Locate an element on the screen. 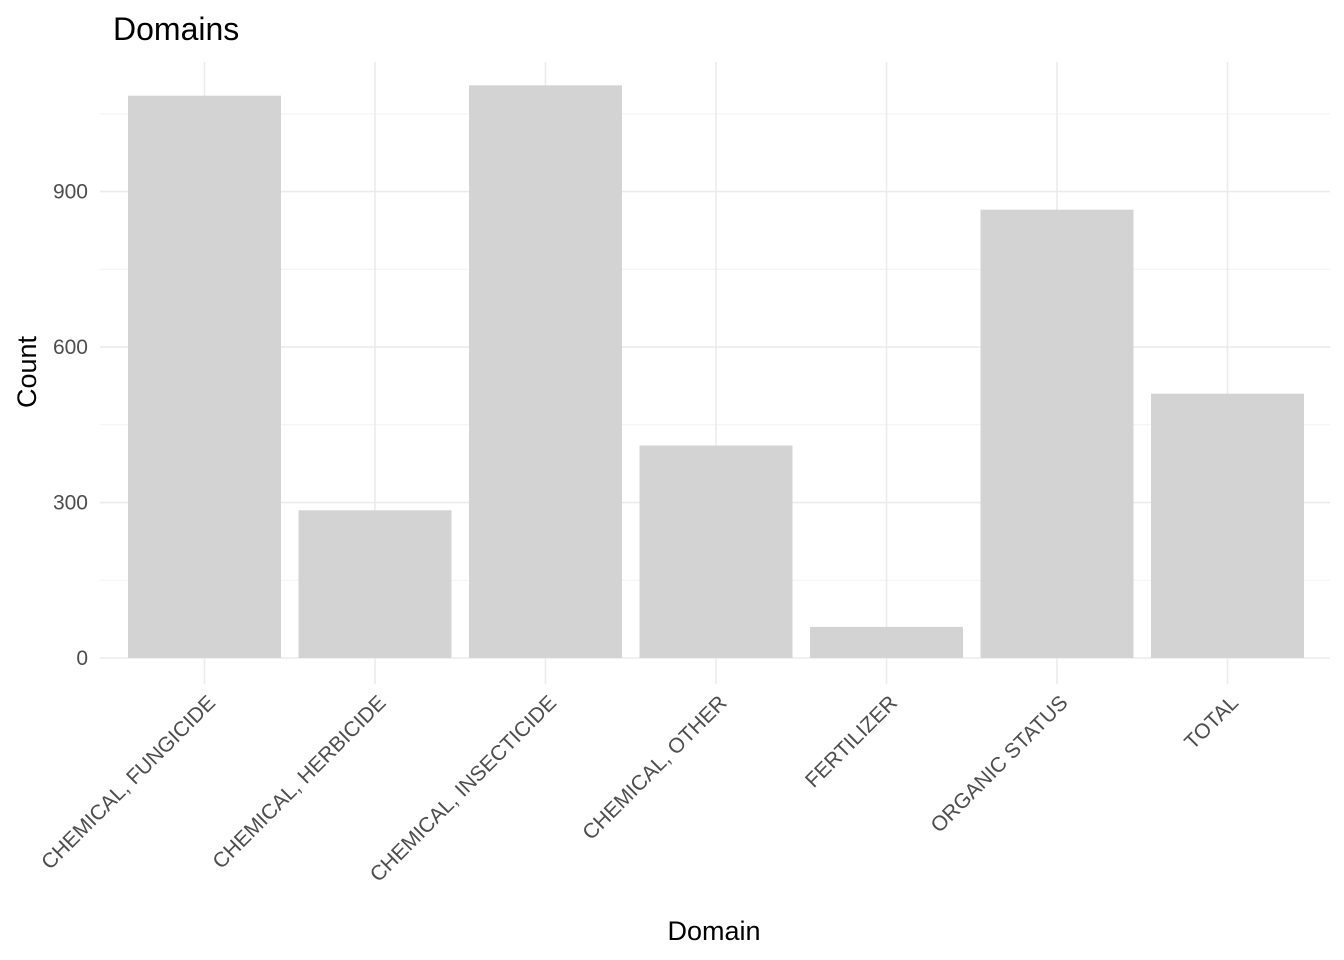 This screenshot has width=1344, height=960. x-tick-label: FERTILIZER is located at coordinates (851, 741).